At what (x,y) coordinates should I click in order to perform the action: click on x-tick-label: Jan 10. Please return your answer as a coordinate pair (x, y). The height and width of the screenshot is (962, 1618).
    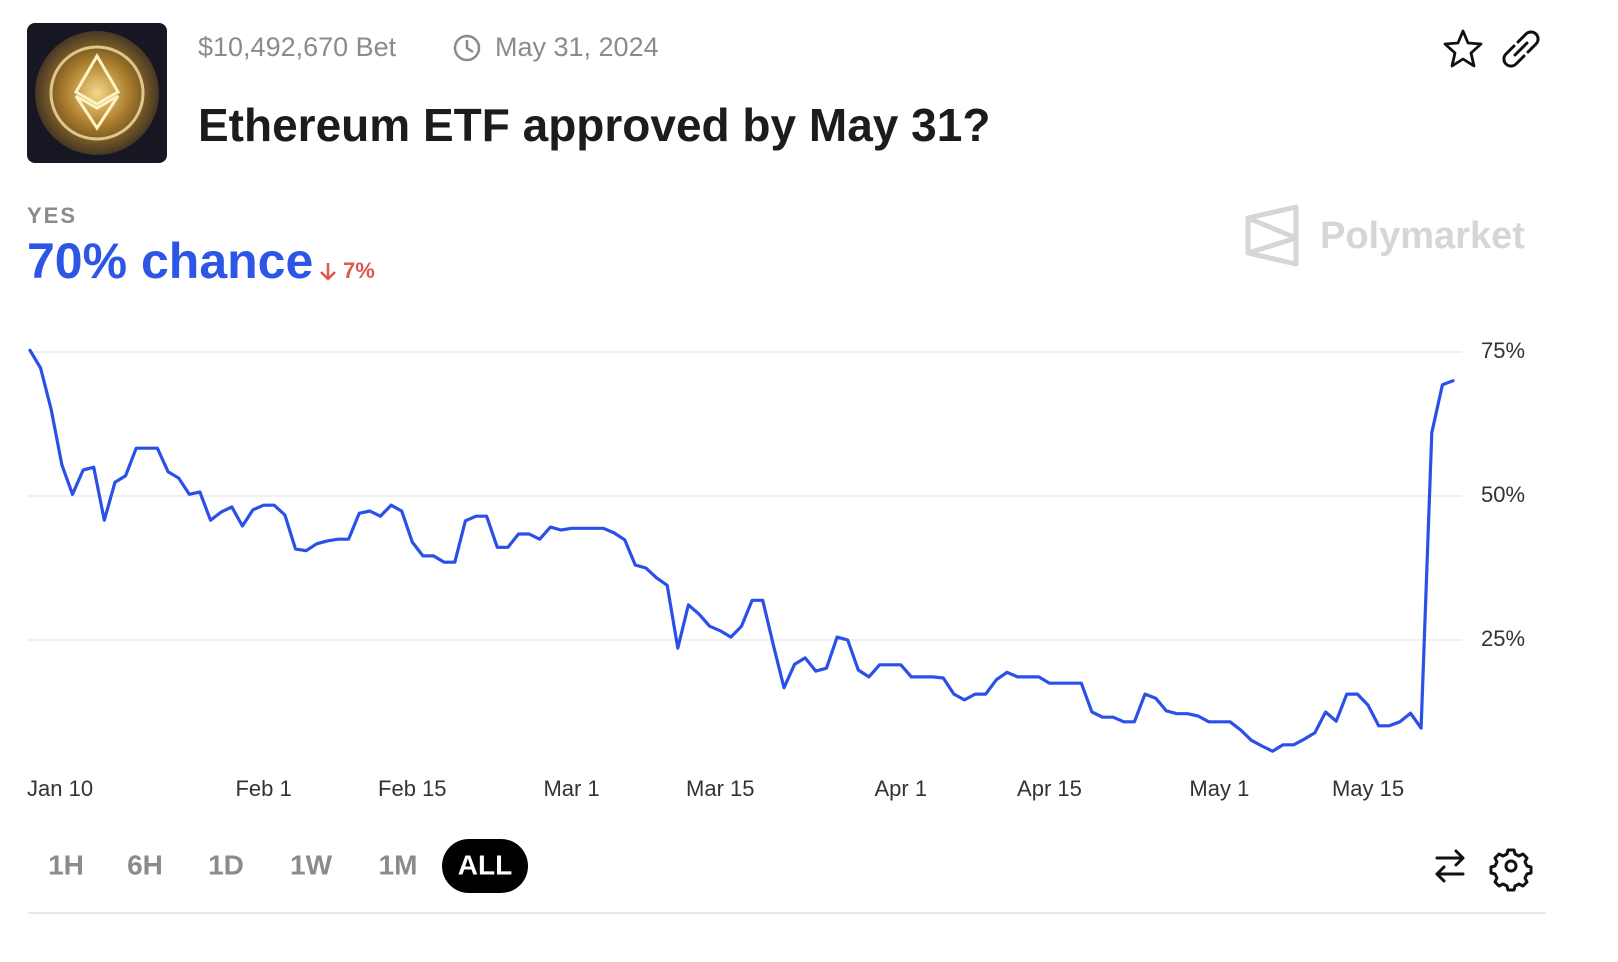
    Looking at the image, I should click on (60, 788).